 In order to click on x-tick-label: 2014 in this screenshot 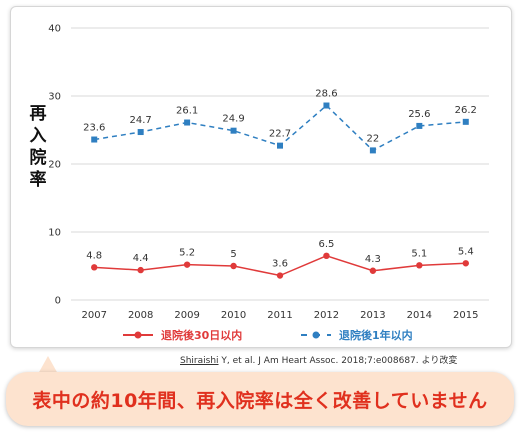, I will do `click(419, 315)`.